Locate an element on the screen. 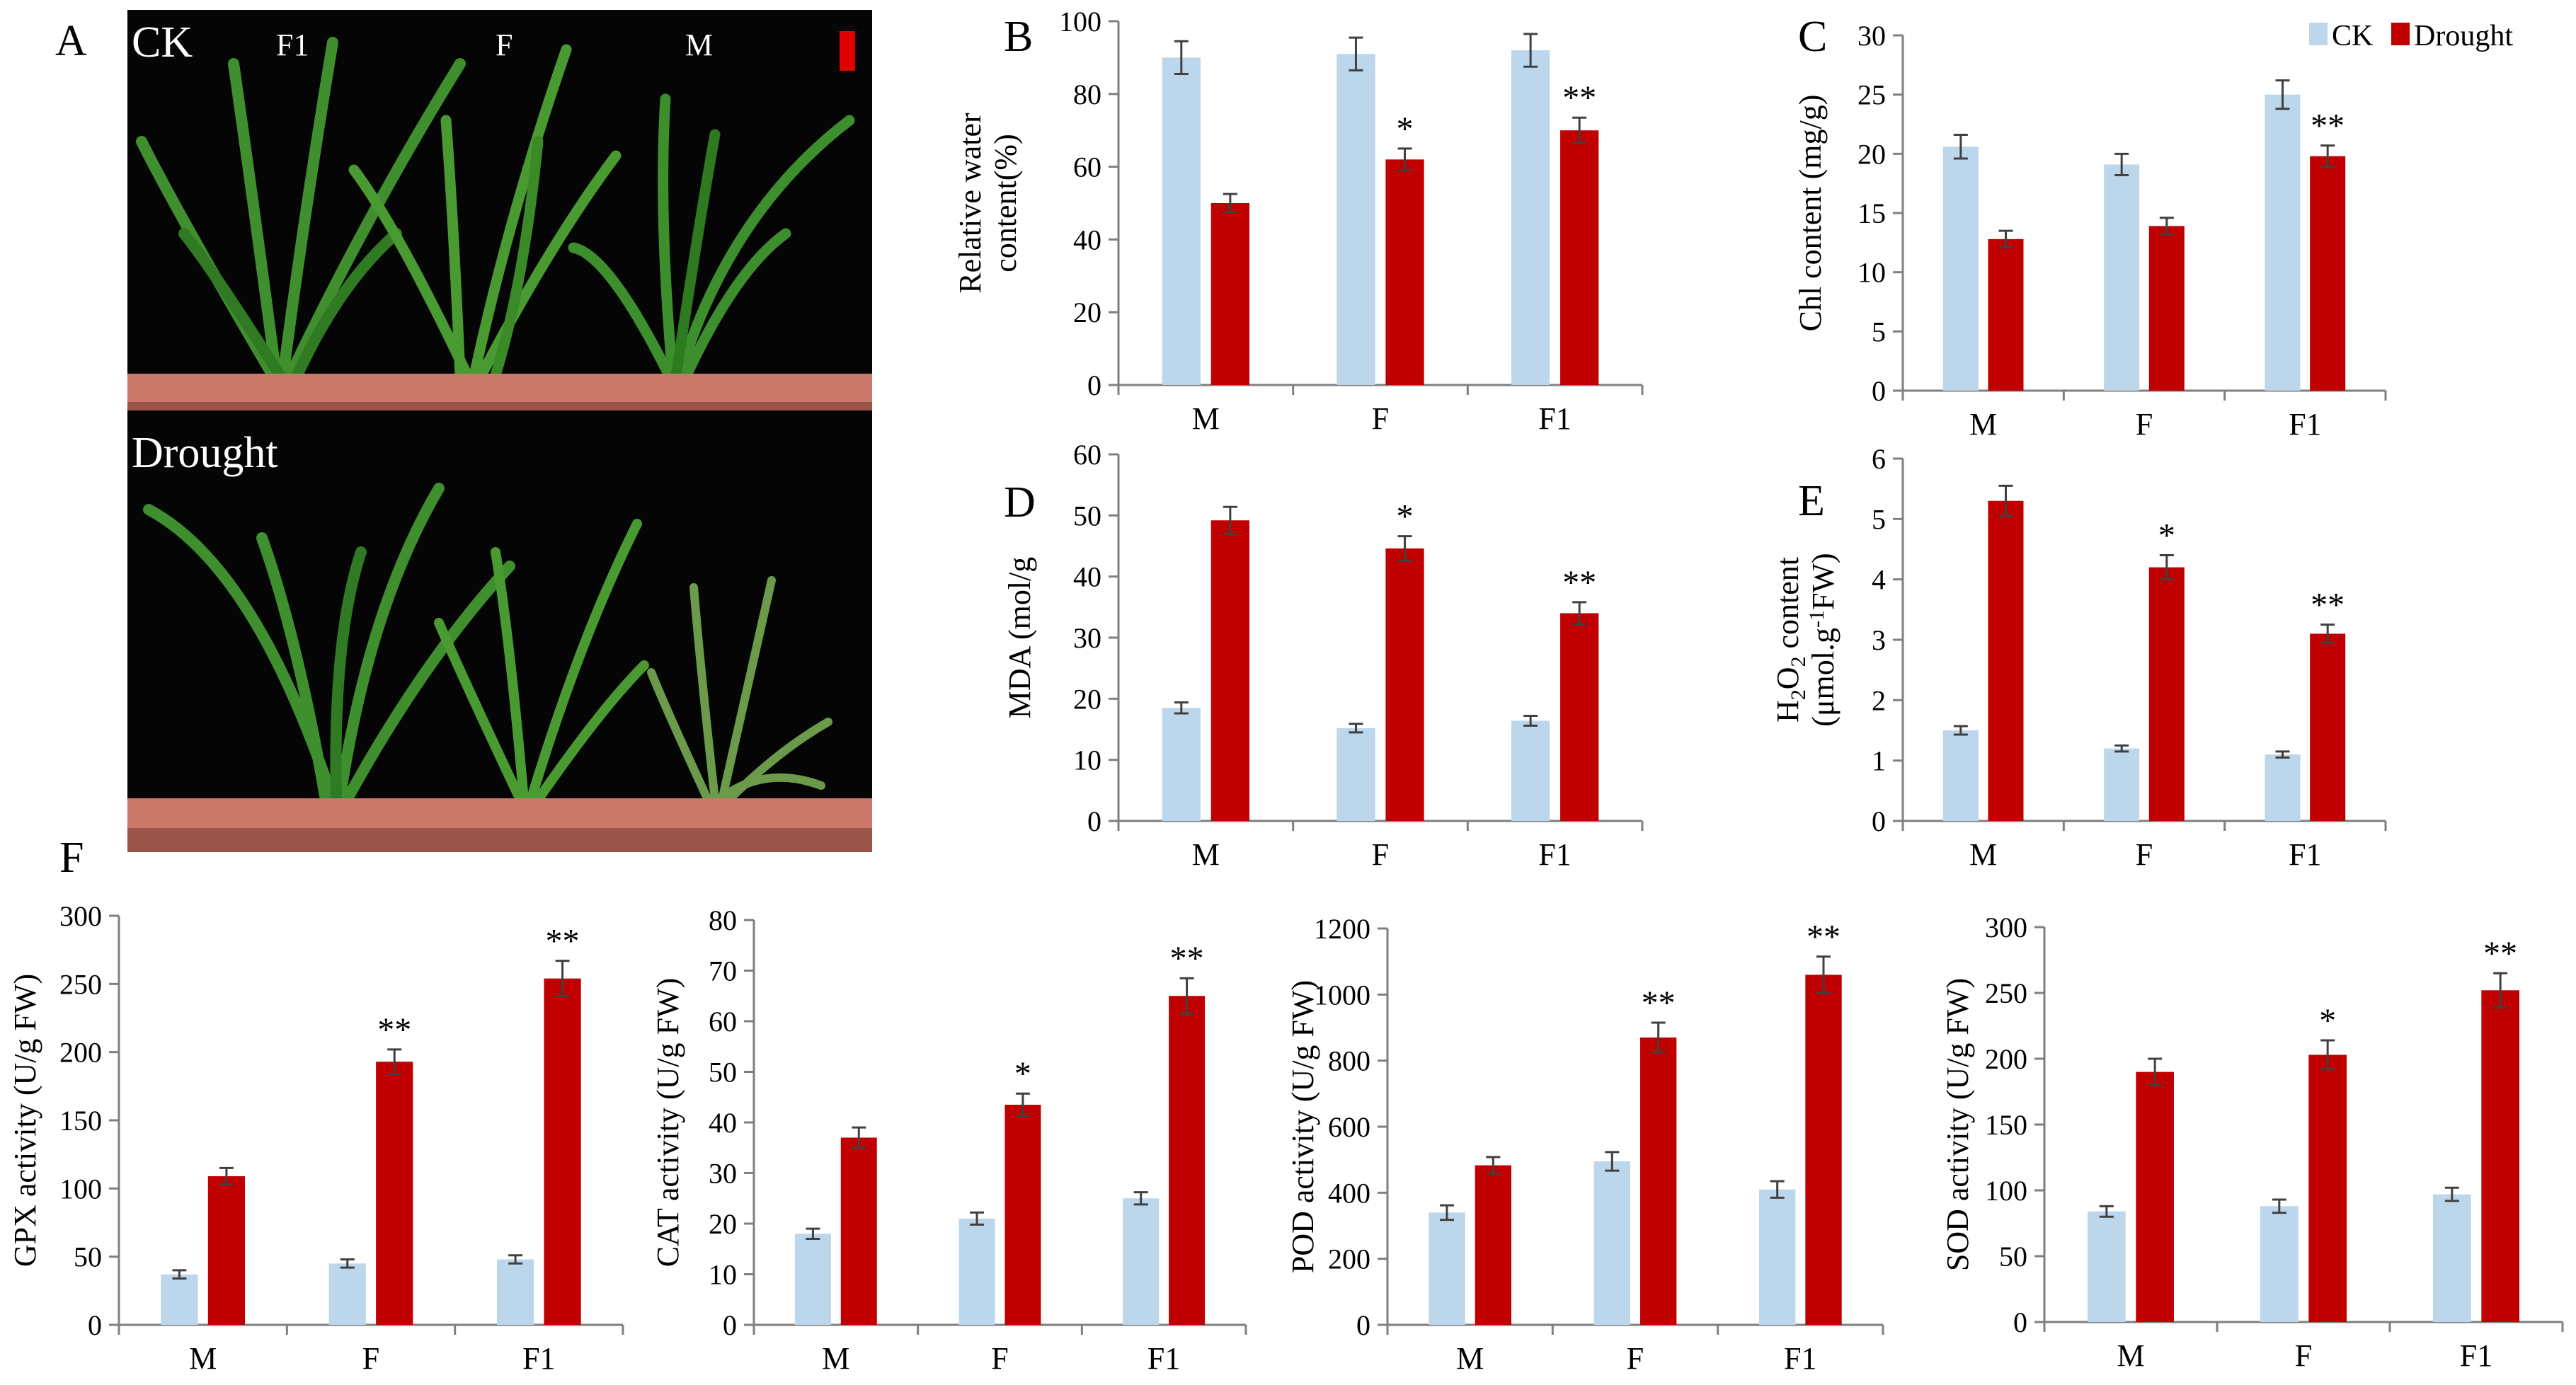  y-tick-label: 80 is located at coordinates (723, 920).